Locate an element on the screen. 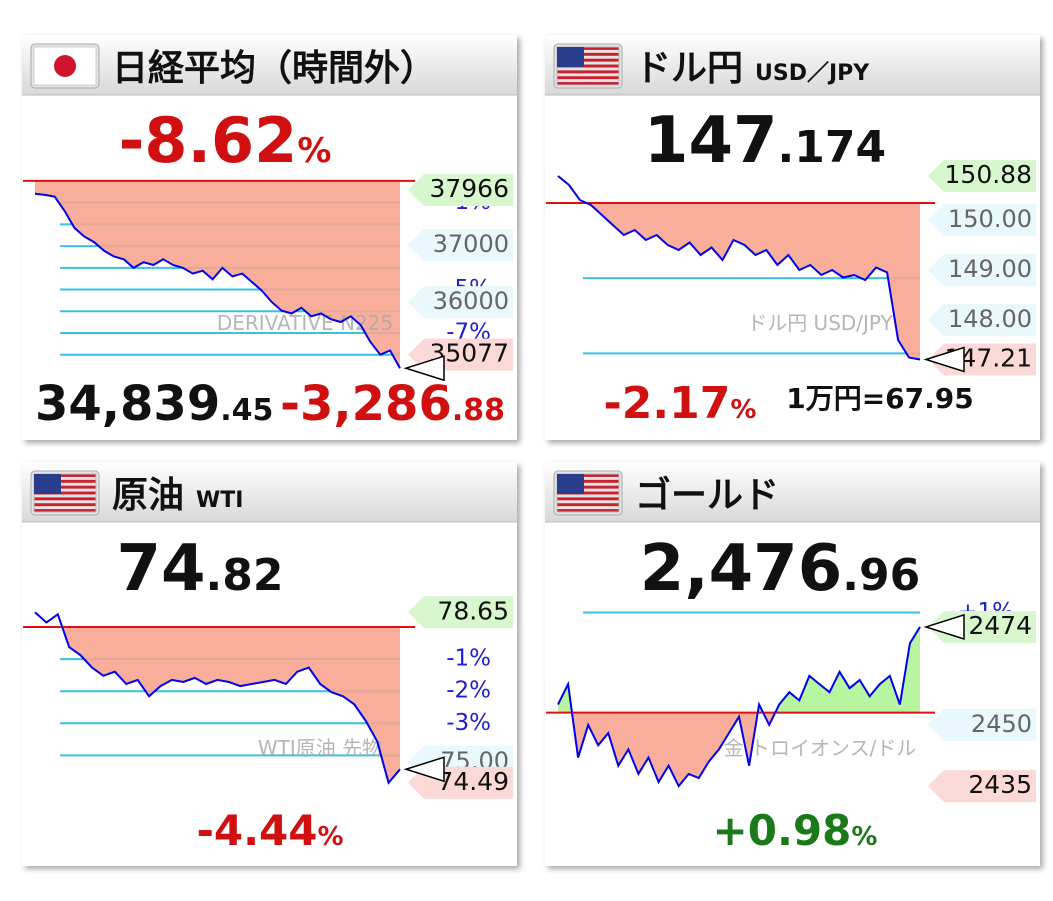 The width and height of the screenshot is (1053, 901). y-tick-label: 150.00 is located at coordinates (990, 219).